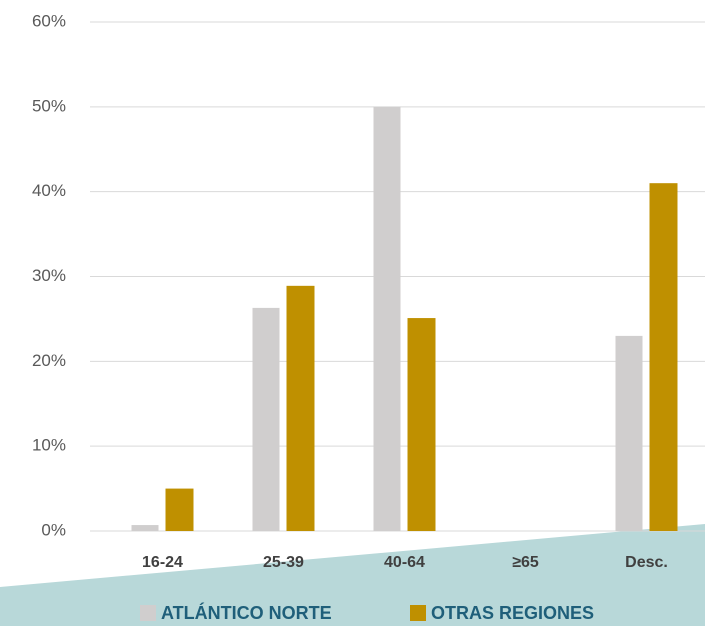 Image resolution: width=705 pixels, height=626 pixels. What do you see at coordinates (162, 562) in the screenshot?
I see `x-tick-label: 16-24` at bounding box center [162, 562].